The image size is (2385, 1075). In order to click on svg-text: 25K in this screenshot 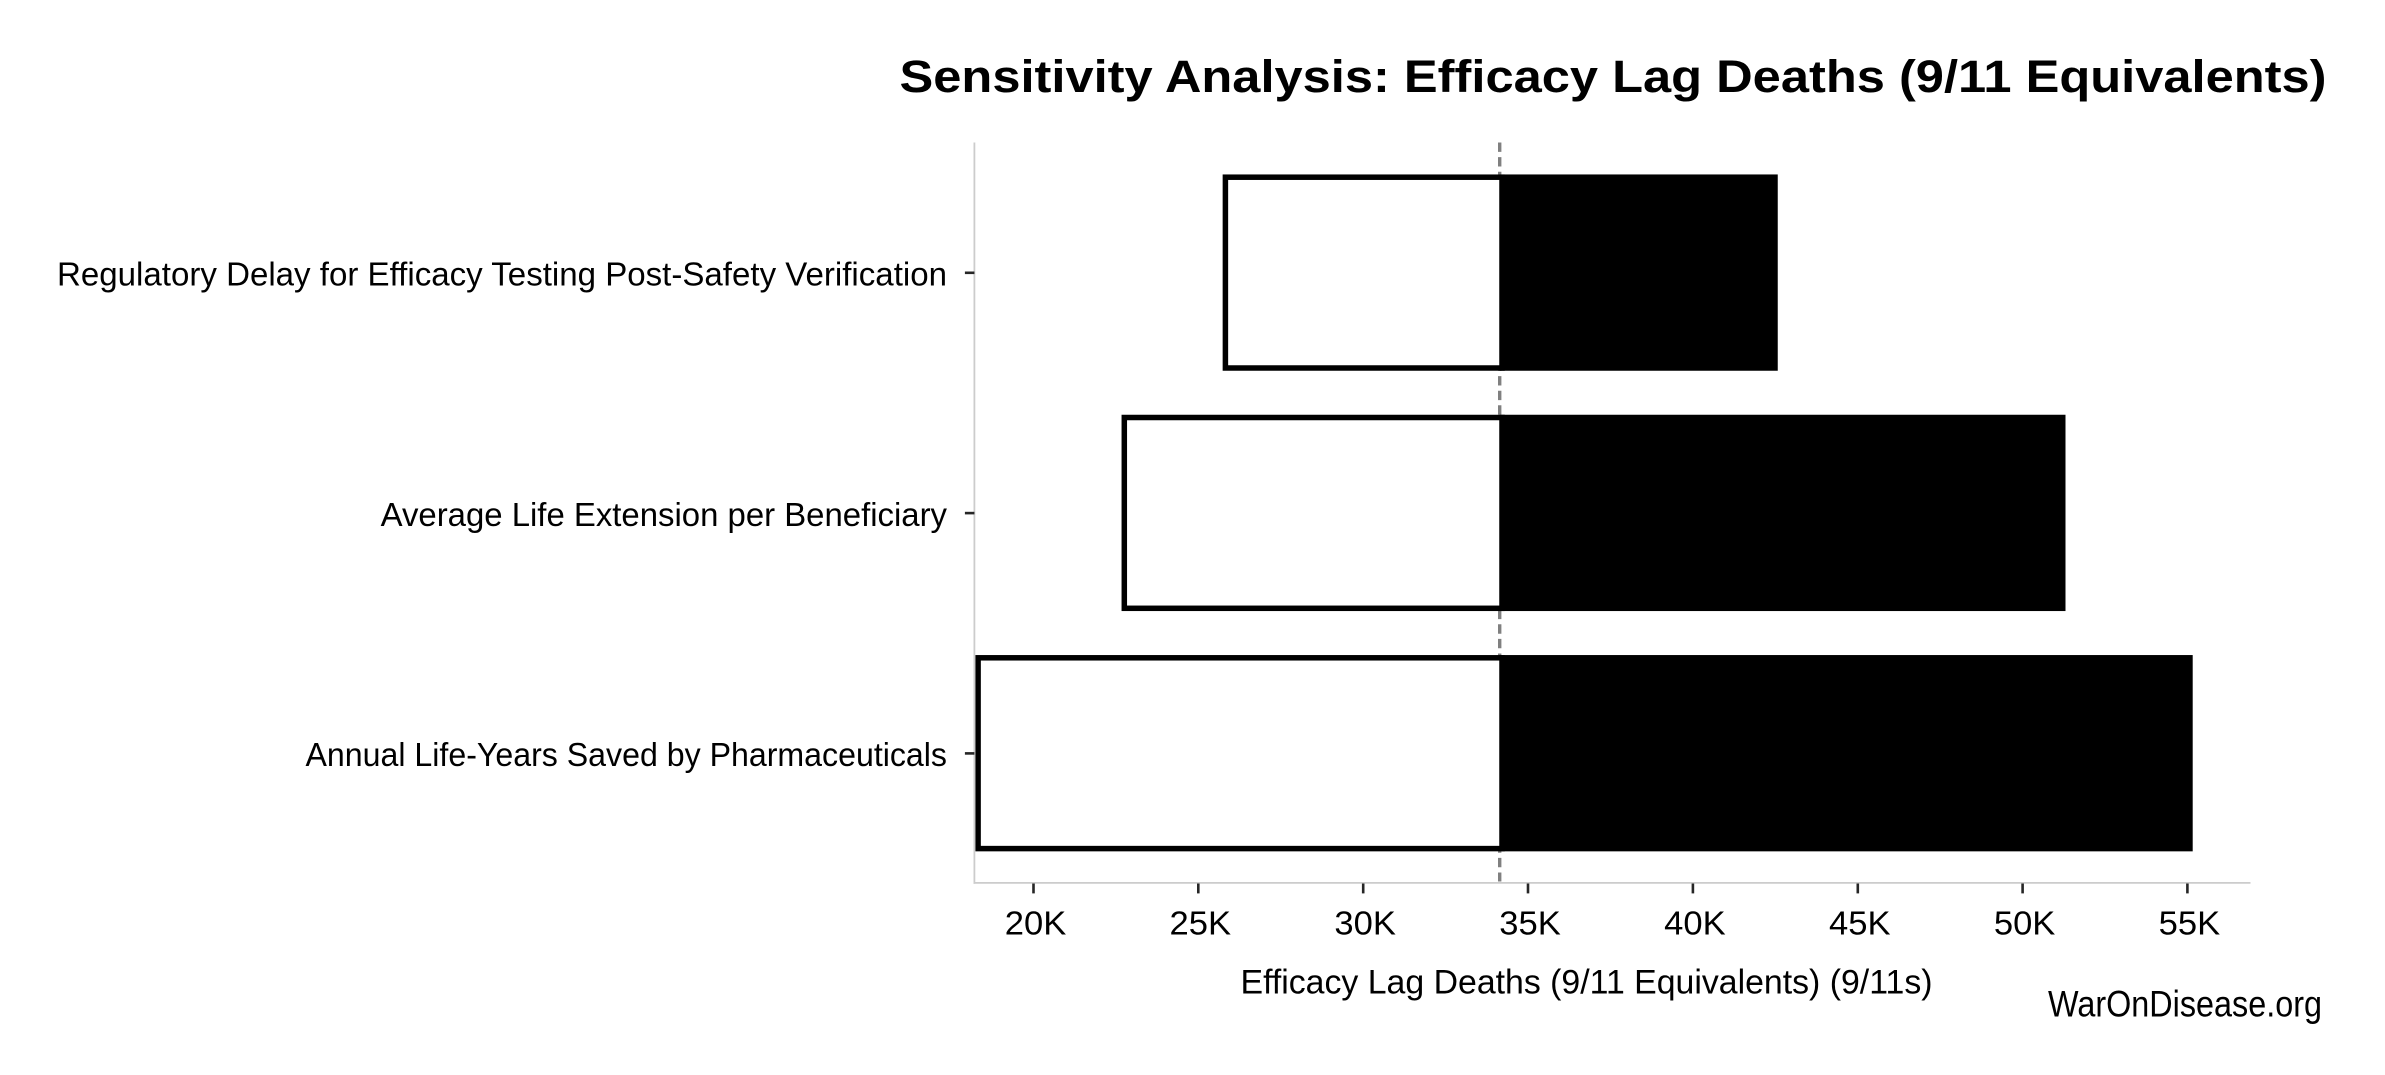, I will do `click(1201, 923)`.